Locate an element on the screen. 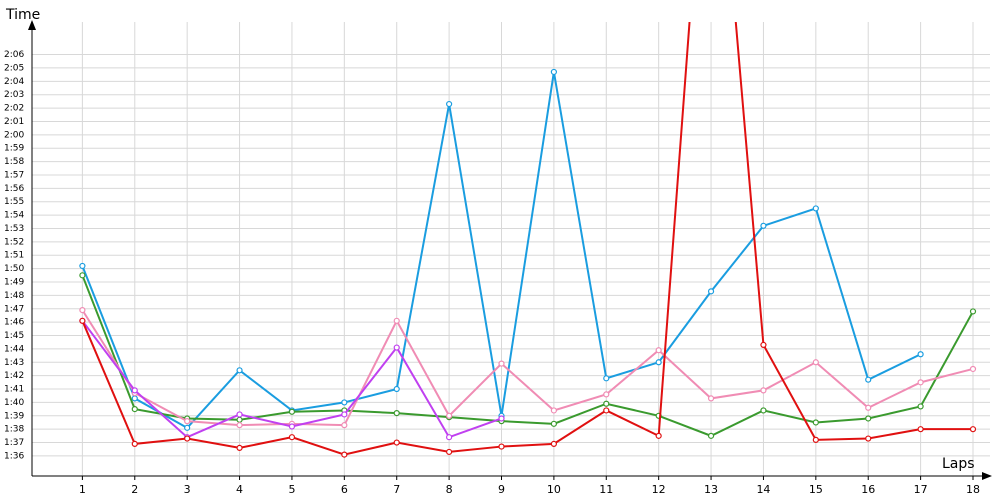 Image resolution: width=1000 pixels, height=500 pixels. y-tick-label: 1:38 is located at coordinates (14, 430).